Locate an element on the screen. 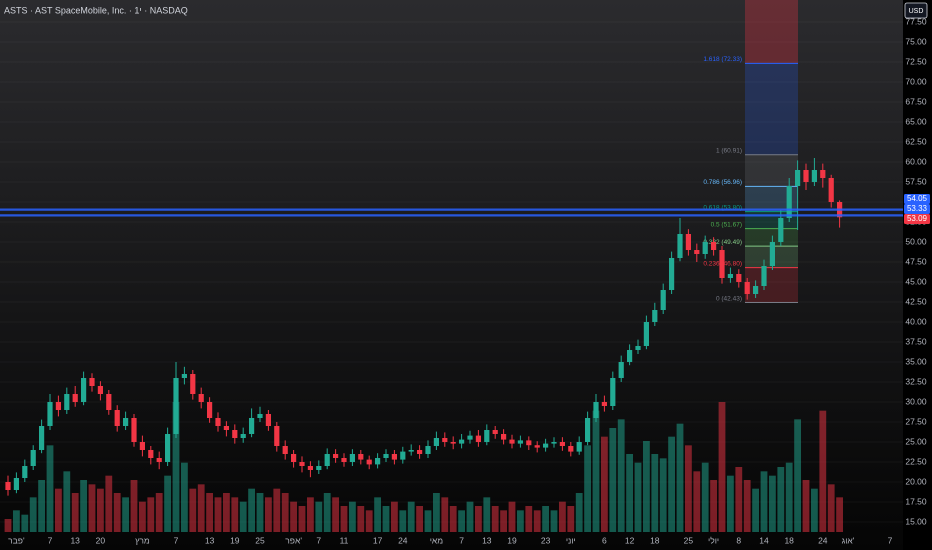 The image size is (932, 550). x-tick-label: 20 is located at coordinates (101, 540).